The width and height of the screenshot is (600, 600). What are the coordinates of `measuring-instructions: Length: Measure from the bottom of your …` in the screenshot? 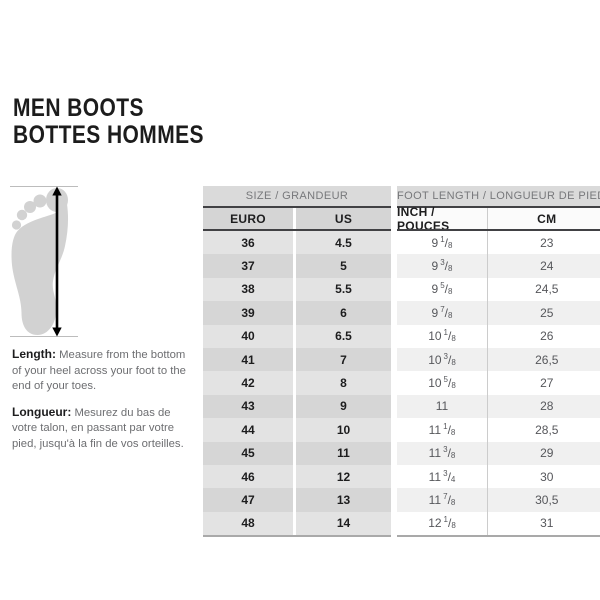 It's located at (104, 404).